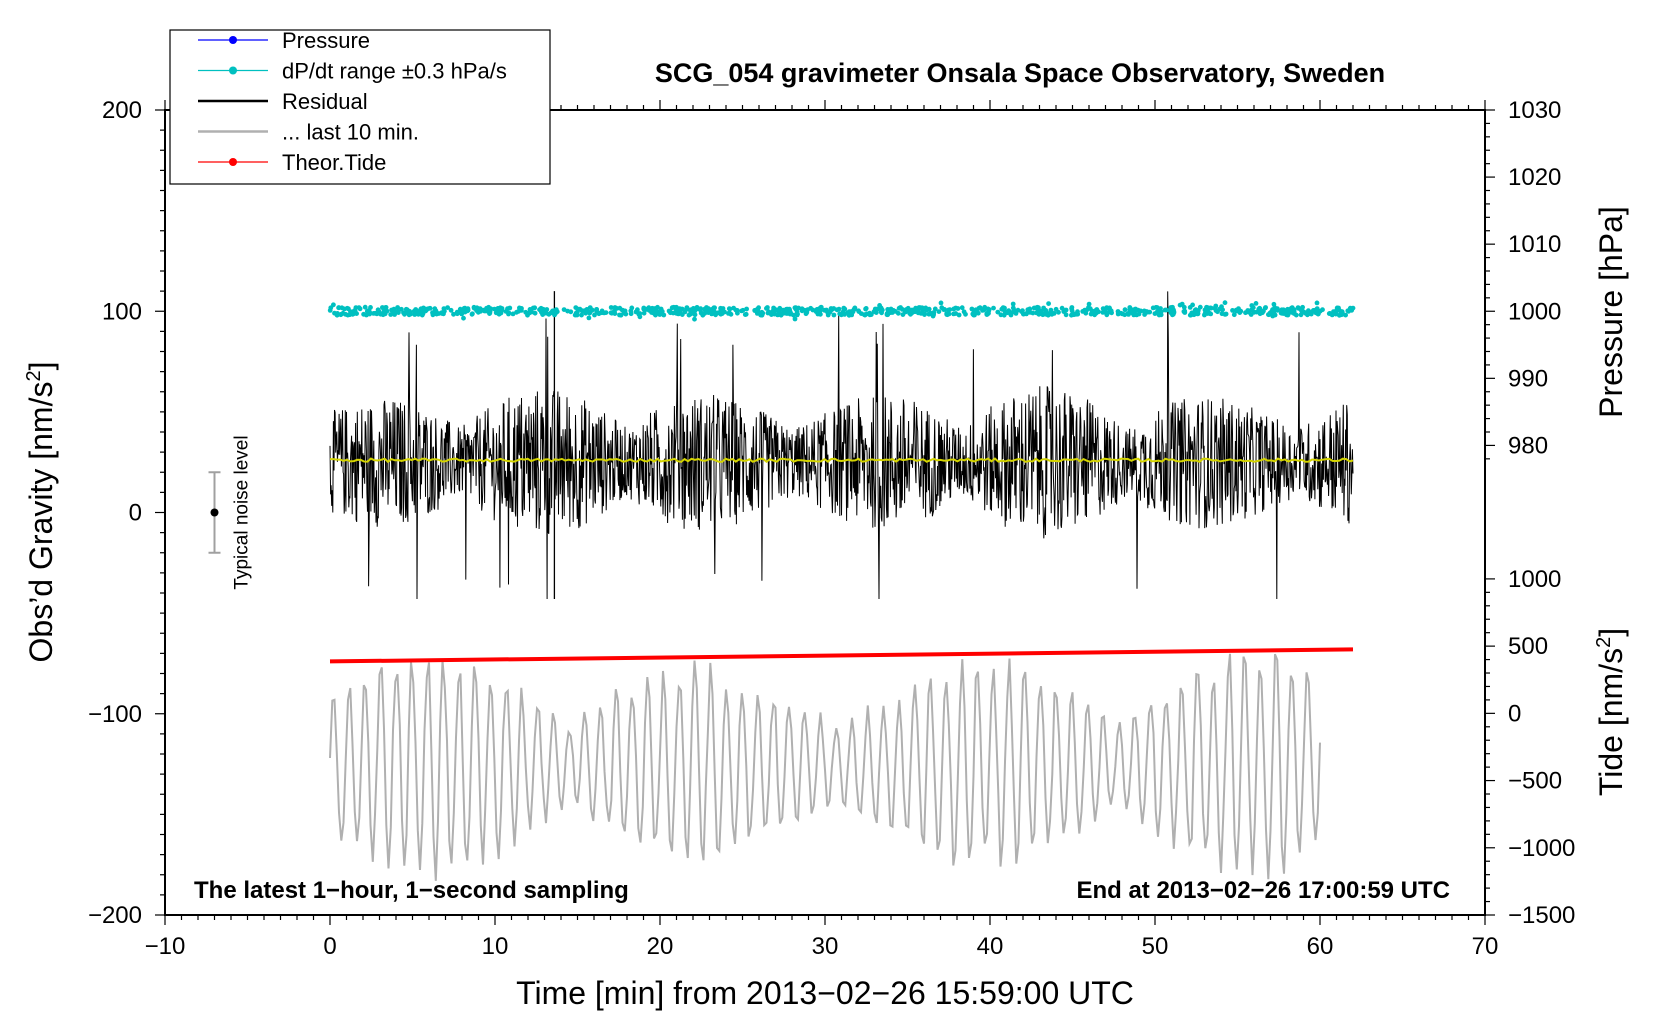 This screenshot has height=1020, width=1660. I want to click on pressure-tick-label: 1020, so click(1534, 177).